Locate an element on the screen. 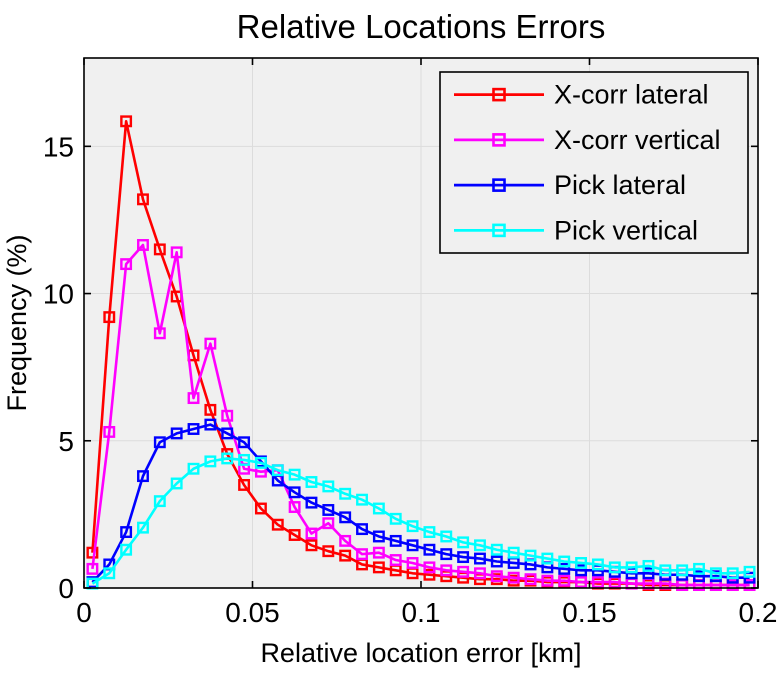 The height and width of the screenshot is (678, 780). y-tick-label-5: 5 is located at coordinates (66, 441).